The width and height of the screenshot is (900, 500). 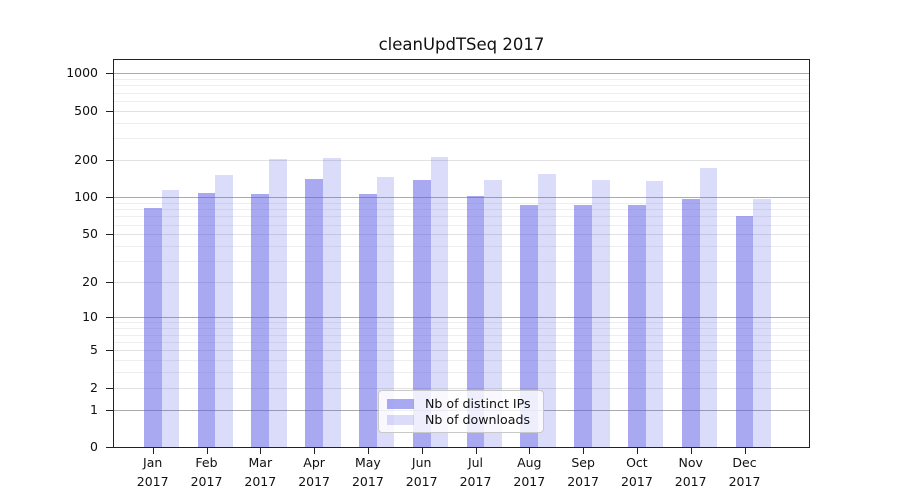 I want to click on legend-item-distinct-ips: Nb of distinct IPs, so click(x=461, y=403).